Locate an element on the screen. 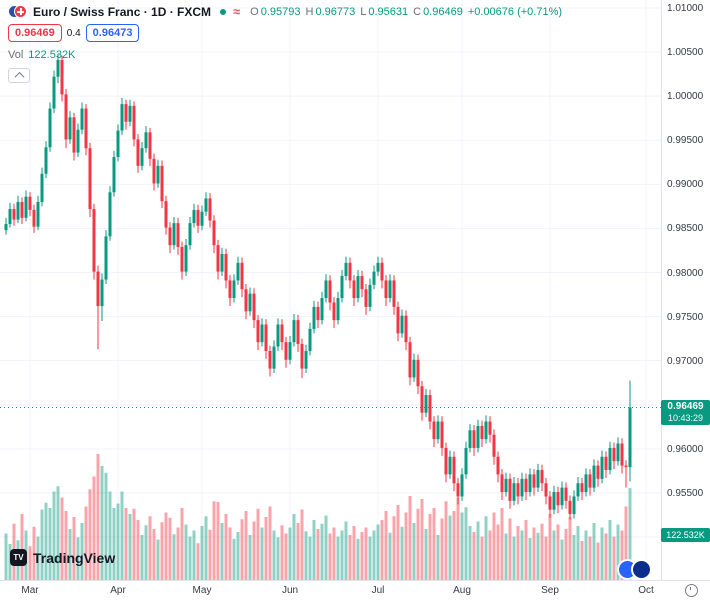 Image resolution: width=710 pixels, height=601 pixels. time-scale-label: Aug is located at coordinates (462, 590).